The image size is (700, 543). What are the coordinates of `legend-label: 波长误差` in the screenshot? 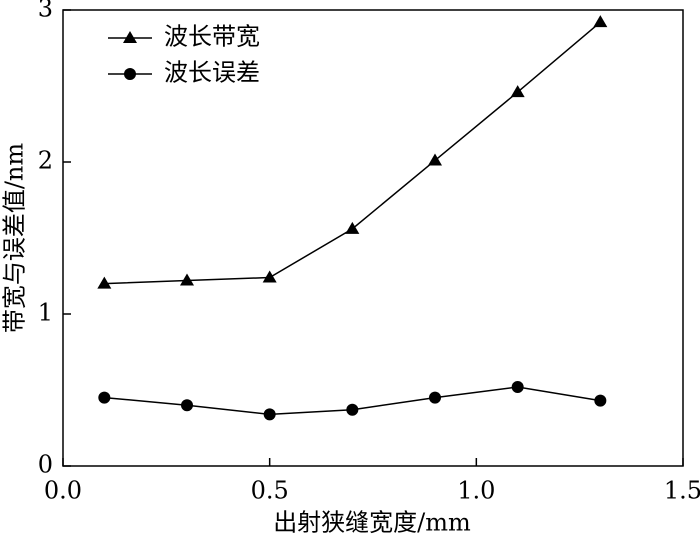 It's located at (212, 73).